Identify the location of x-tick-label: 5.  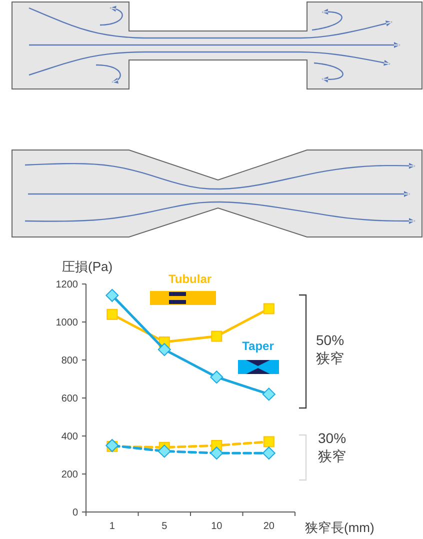
(165, 526).